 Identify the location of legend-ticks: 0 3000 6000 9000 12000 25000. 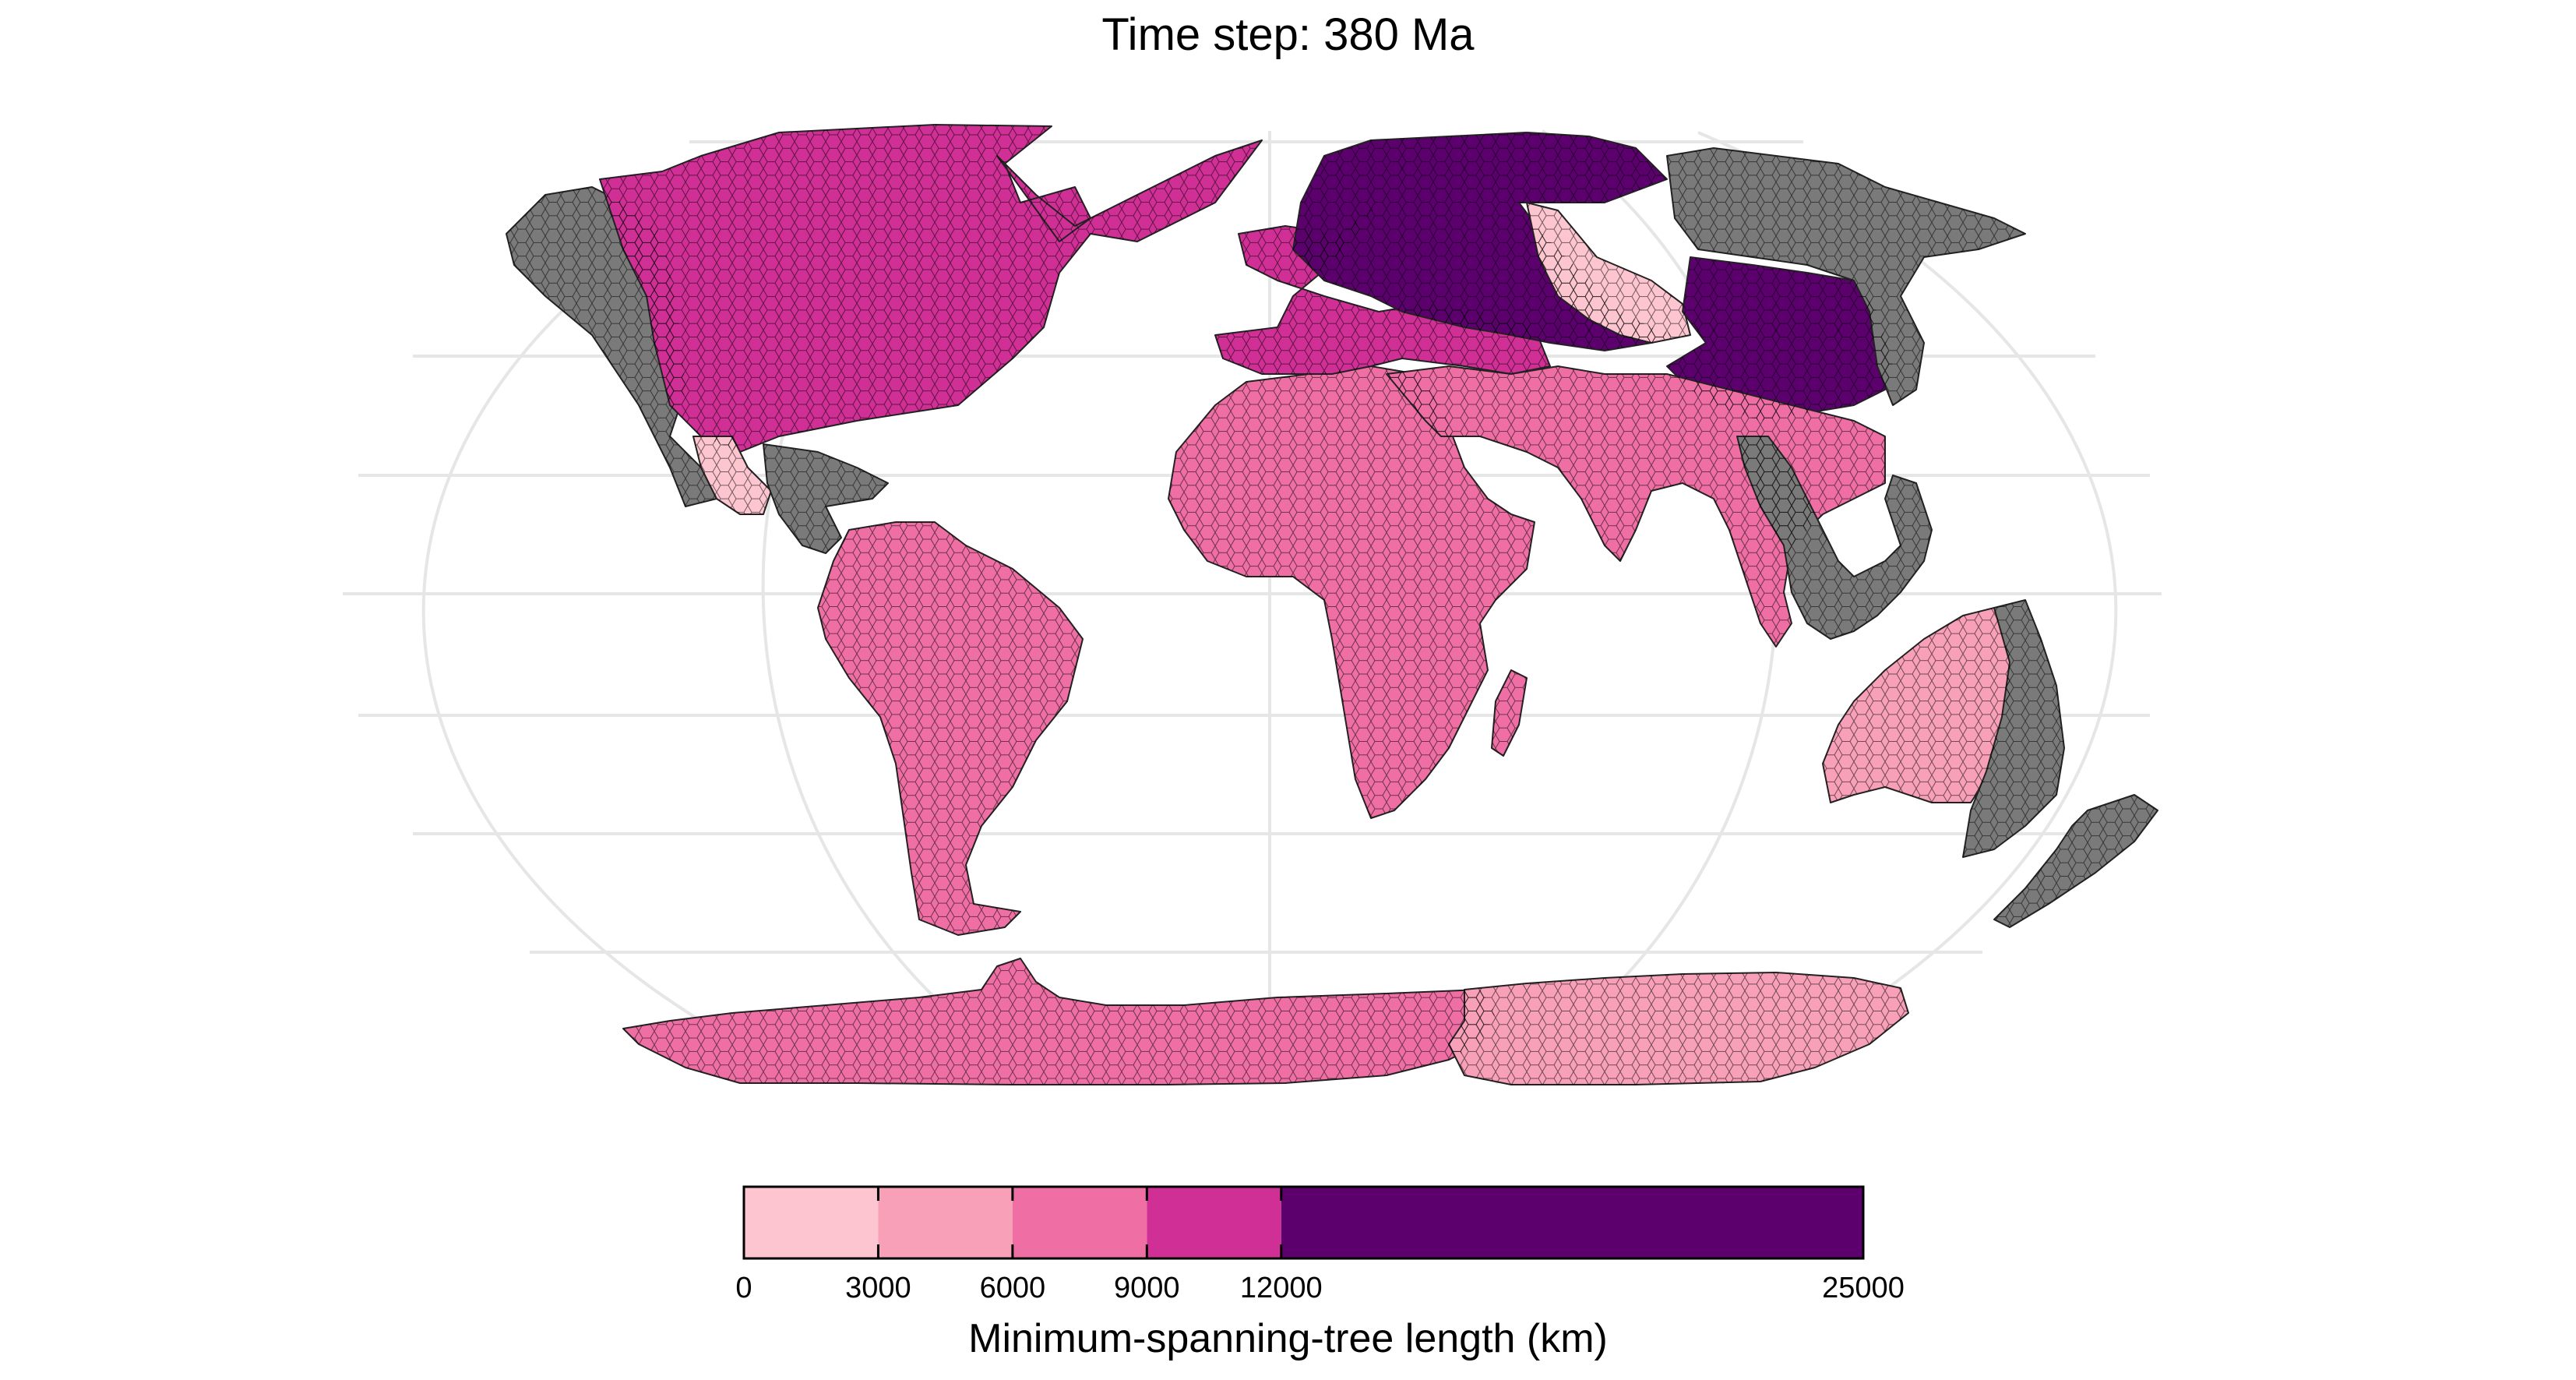
(1320, 1246).